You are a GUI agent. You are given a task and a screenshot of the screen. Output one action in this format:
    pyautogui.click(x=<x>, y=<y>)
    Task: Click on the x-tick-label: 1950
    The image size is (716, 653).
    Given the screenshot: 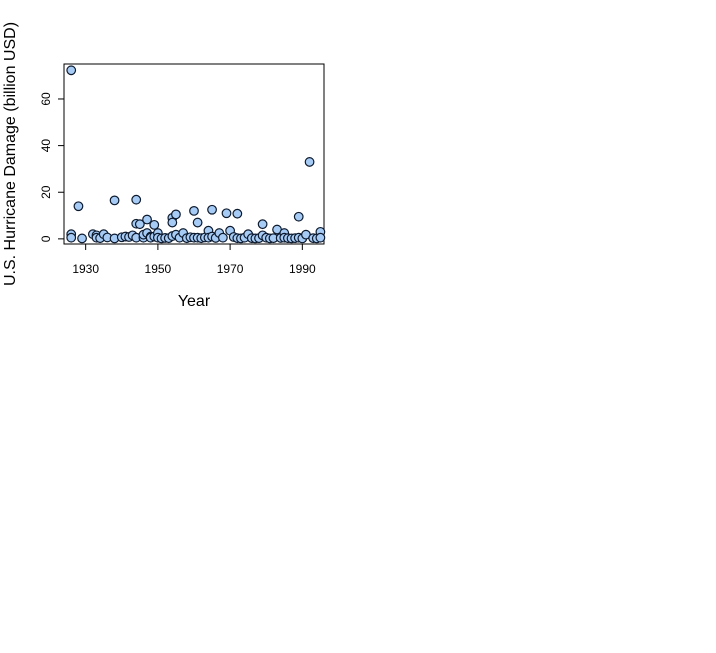 What is the action you would take?
    pyautogui.click(x=158, y=269)
    